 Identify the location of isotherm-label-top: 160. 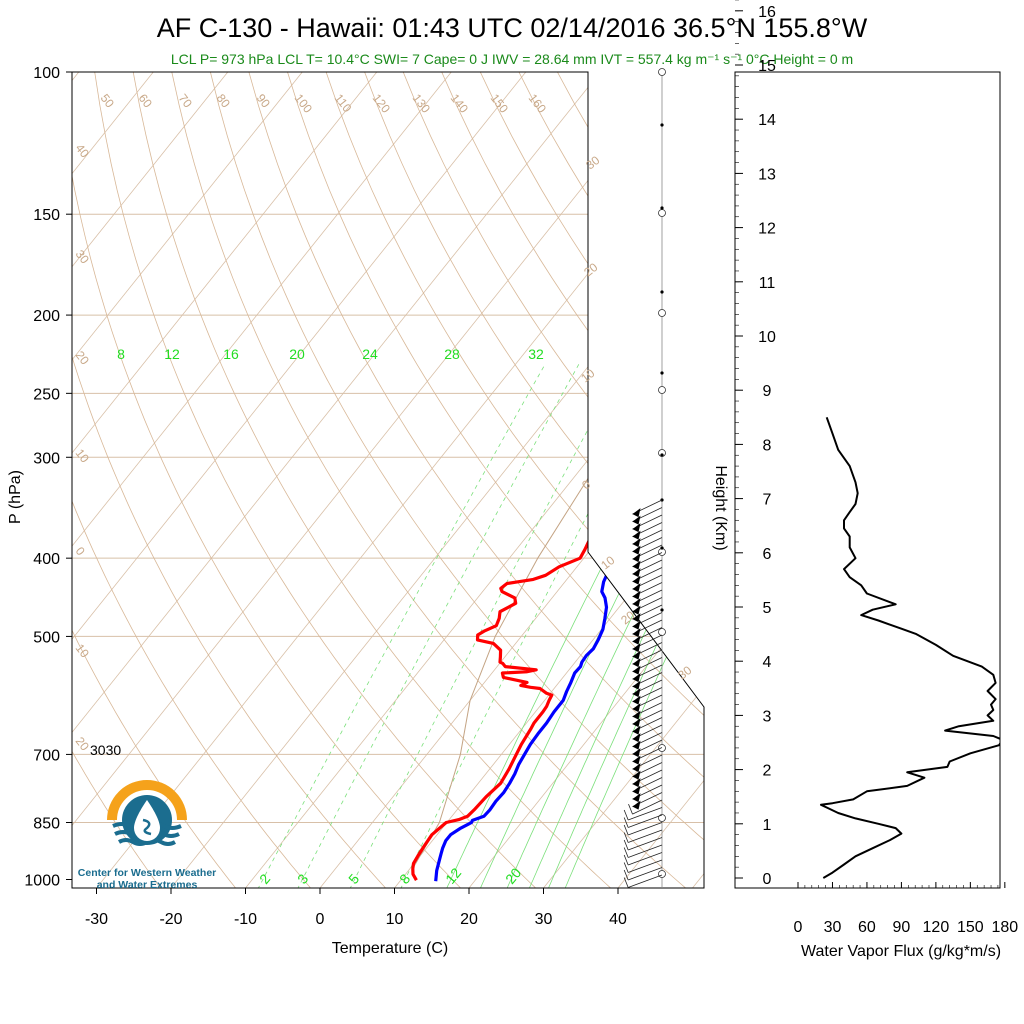
(538, 103).